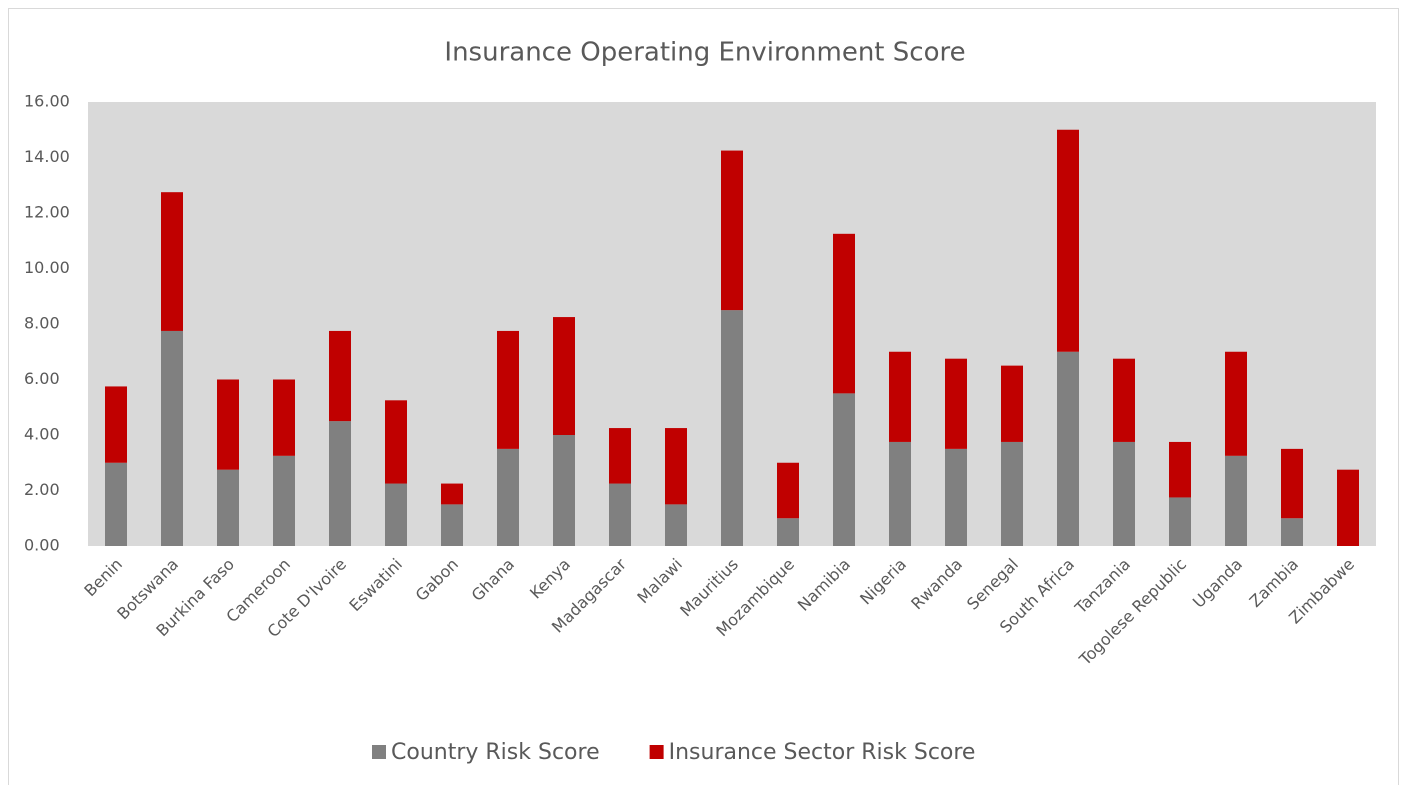 The image size is (1408, 785). What do you see at coordinates (550, 579) in the screenshot?
I see `x-tick-label: Kenya` at bounding box center [550, 579].